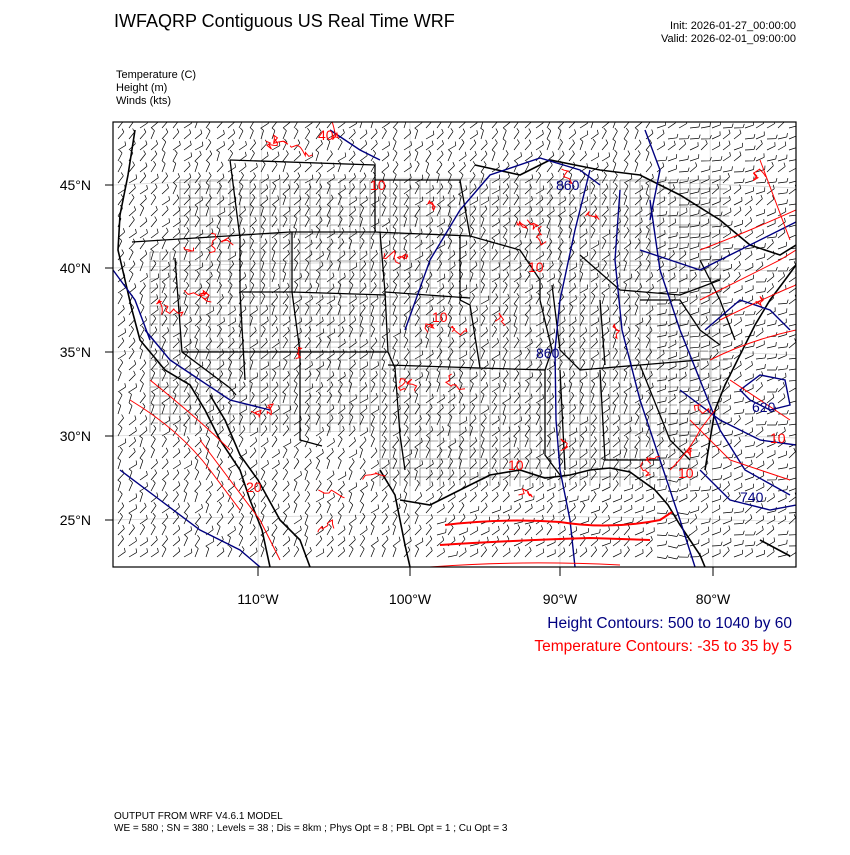 The image size is (850, 855). What do you see at coordinates (75, 185) in the screenshot?
I see `lat-label-45: 45°N` at bounding box center [75, 185].